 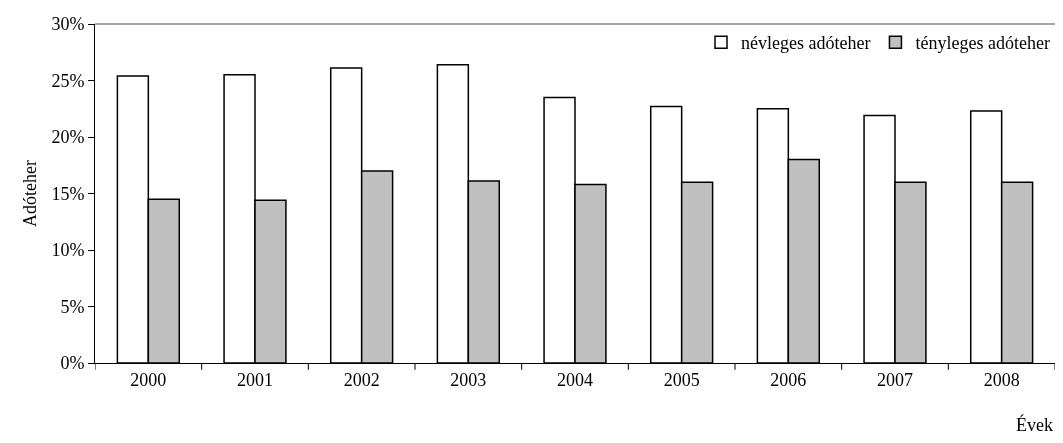 I want to click on y-tick-label: 15%, so click(x=68, y=193).